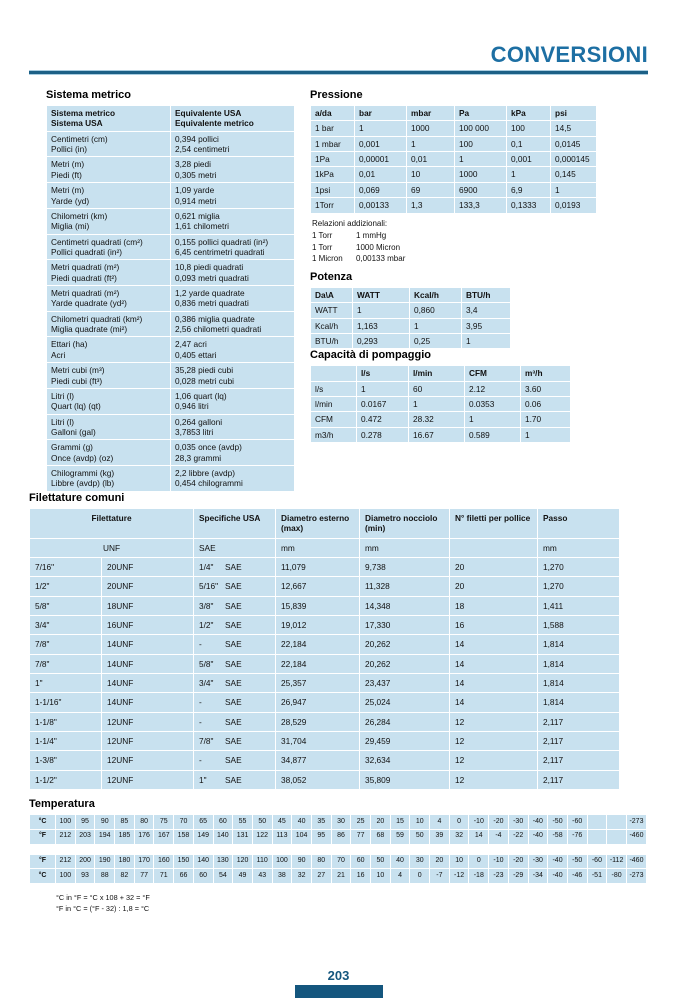  I want to click on cell: -20, so click(518, 861).